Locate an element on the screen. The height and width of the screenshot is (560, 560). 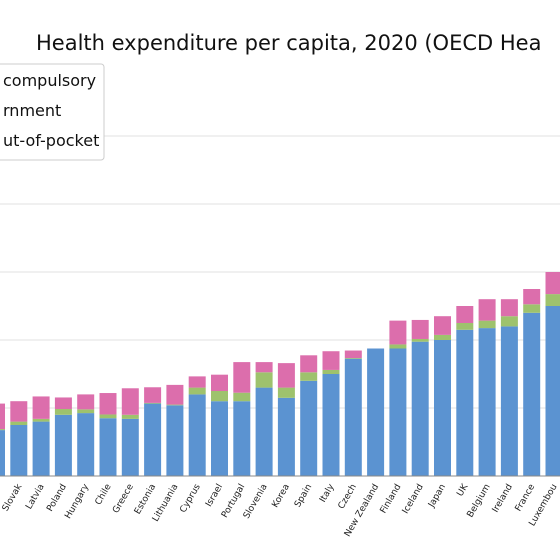
x-tick-label: nia is located at coordinates (1, 491).